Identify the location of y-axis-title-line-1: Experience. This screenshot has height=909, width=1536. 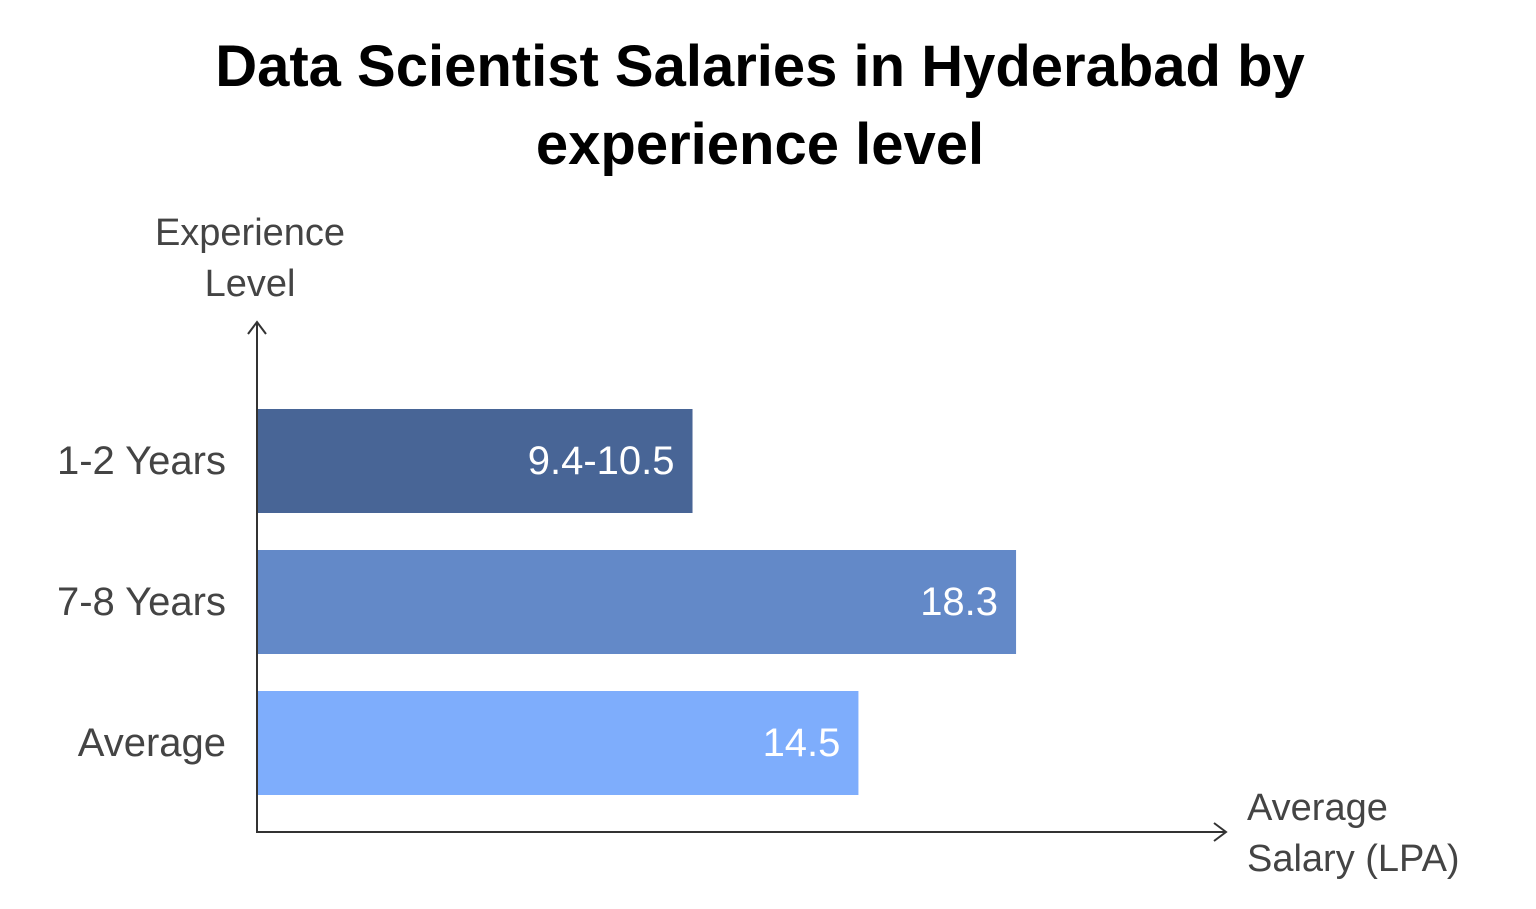
(250, 233).